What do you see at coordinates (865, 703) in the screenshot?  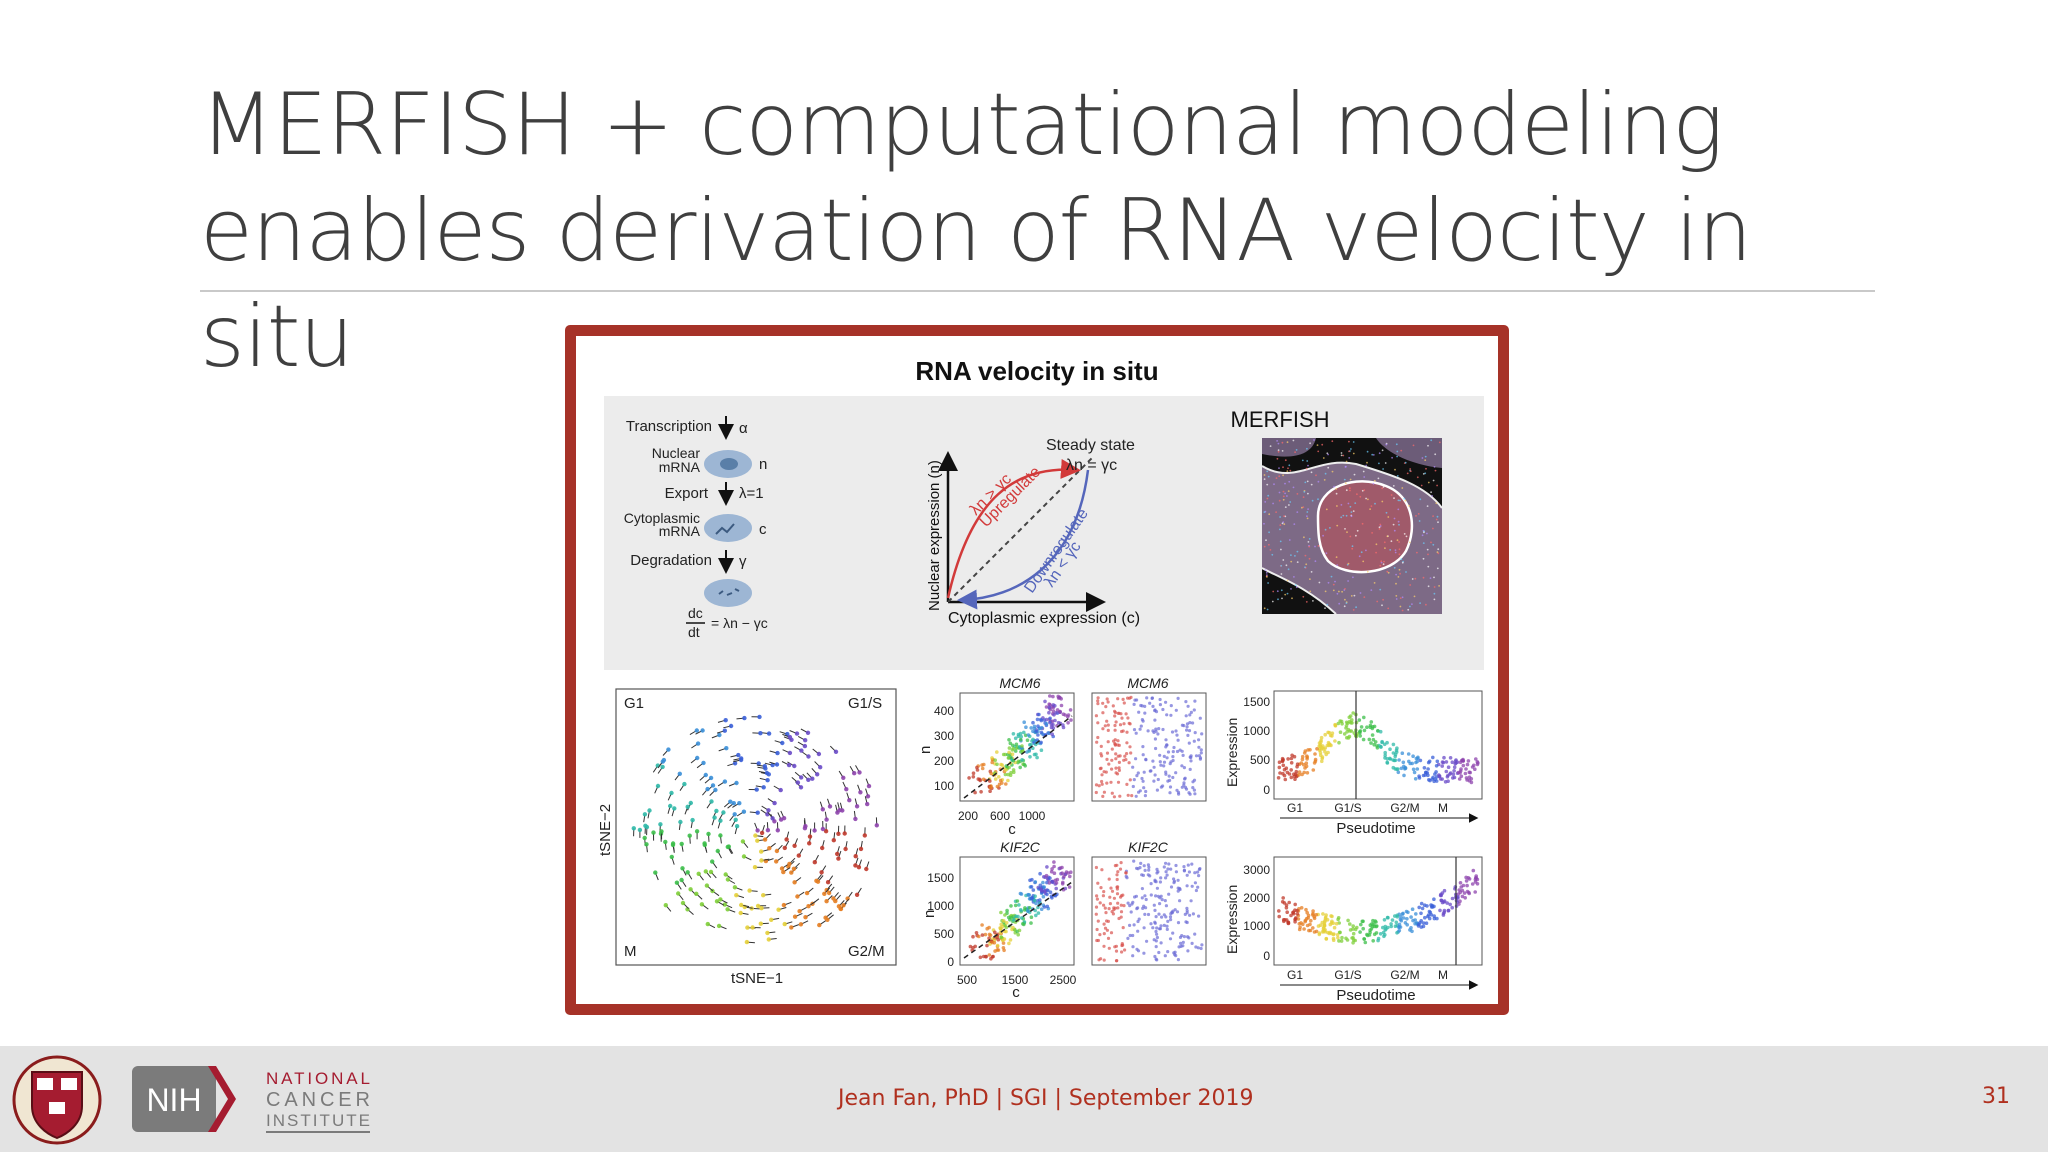 I see `tsne-g1s: G1/S` at bounding box center [865, 703].